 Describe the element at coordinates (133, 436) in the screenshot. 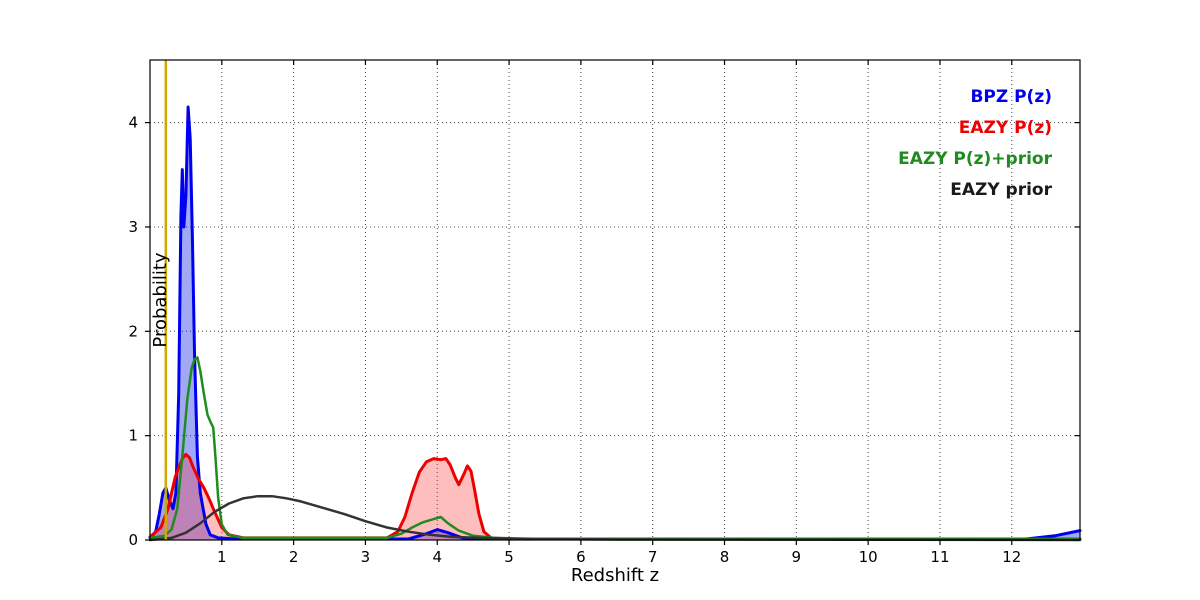

I see `y-tick-label: 1` at that location.